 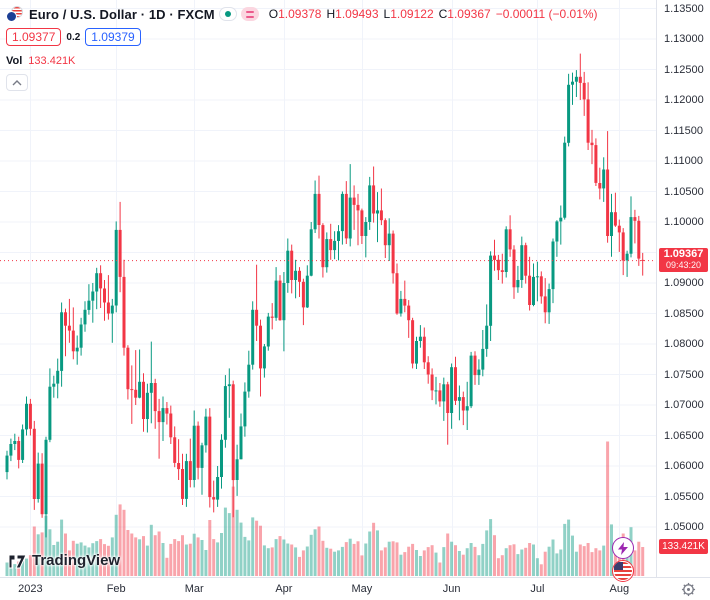 What do you see at coordinates (362, 589) in the screenshot?
I see `time-tick-label: May` at bounding box center [362, 589].